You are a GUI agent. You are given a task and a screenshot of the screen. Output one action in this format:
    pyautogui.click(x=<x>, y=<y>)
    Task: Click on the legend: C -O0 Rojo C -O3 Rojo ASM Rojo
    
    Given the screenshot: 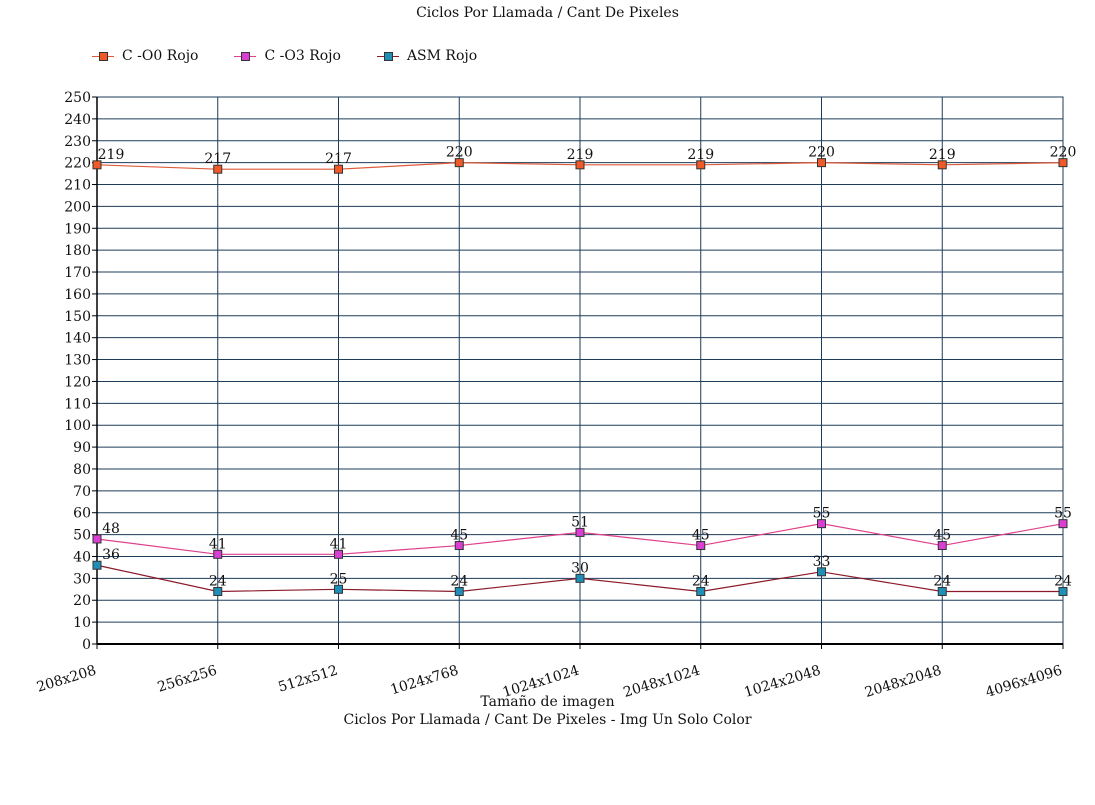 What is the action you would take?
    pyautogui.click(x=284, y=56)
    